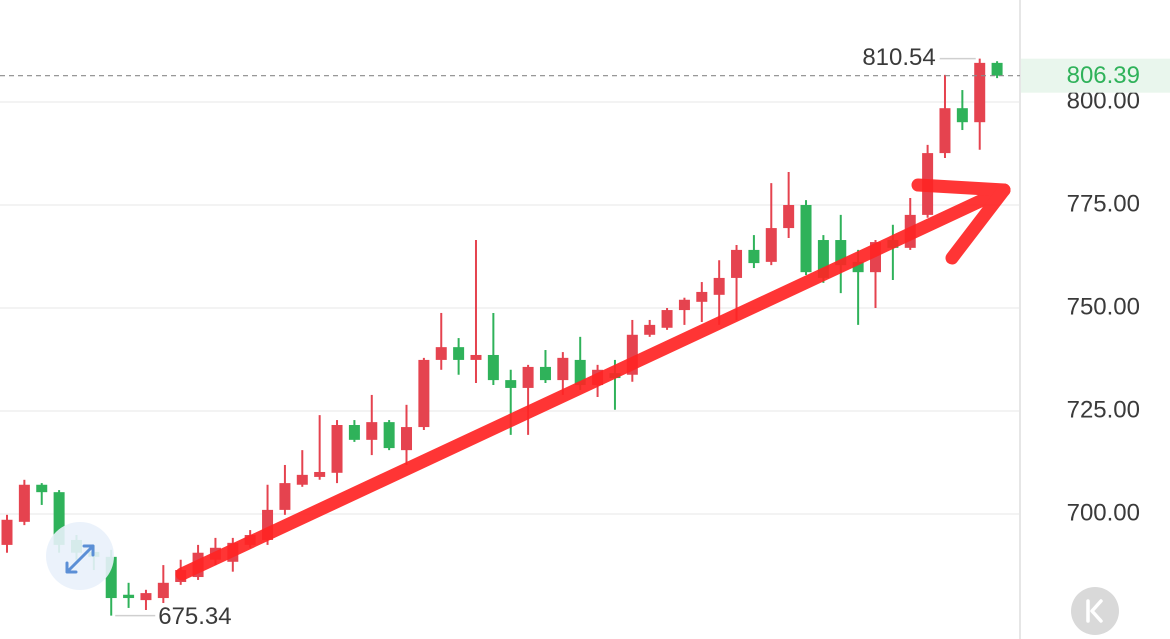  I want to click on k-button, so click(1095, 611).